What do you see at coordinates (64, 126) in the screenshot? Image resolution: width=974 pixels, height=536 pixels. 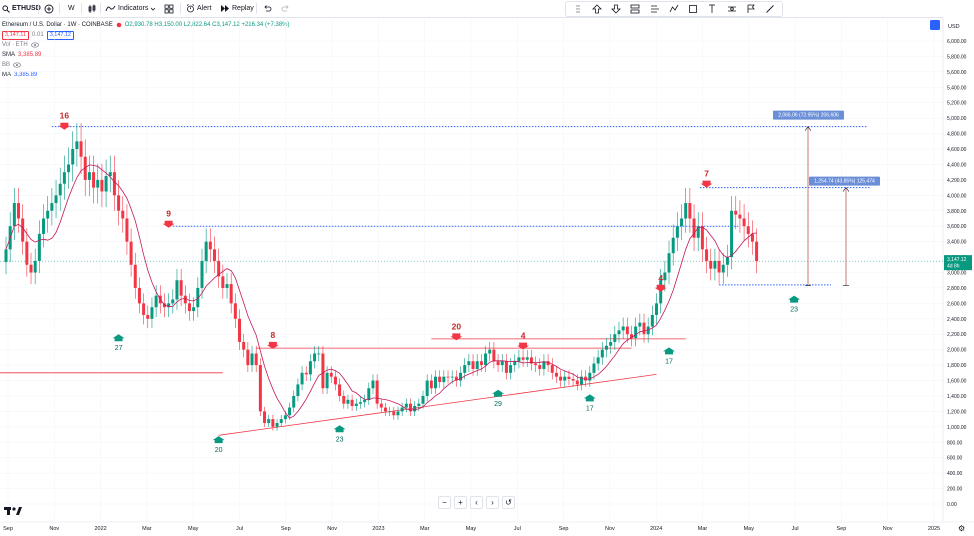 I see `arrow-down-icon` at bounding box center [64, 126].